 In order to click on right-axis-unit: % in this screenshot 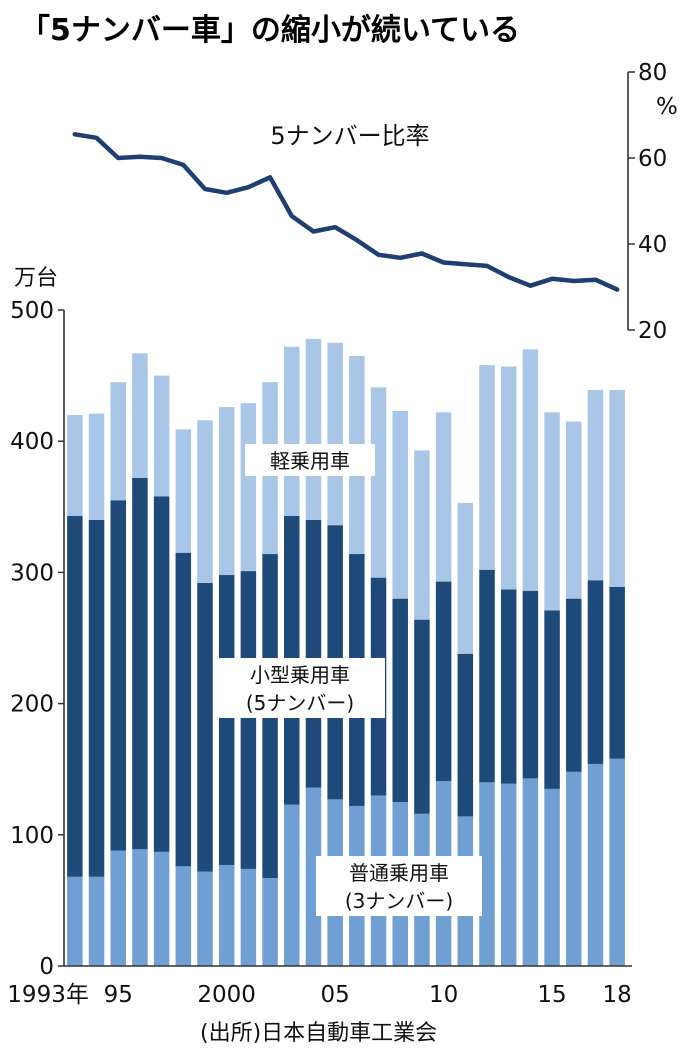, I will do `click(667, 107)`.